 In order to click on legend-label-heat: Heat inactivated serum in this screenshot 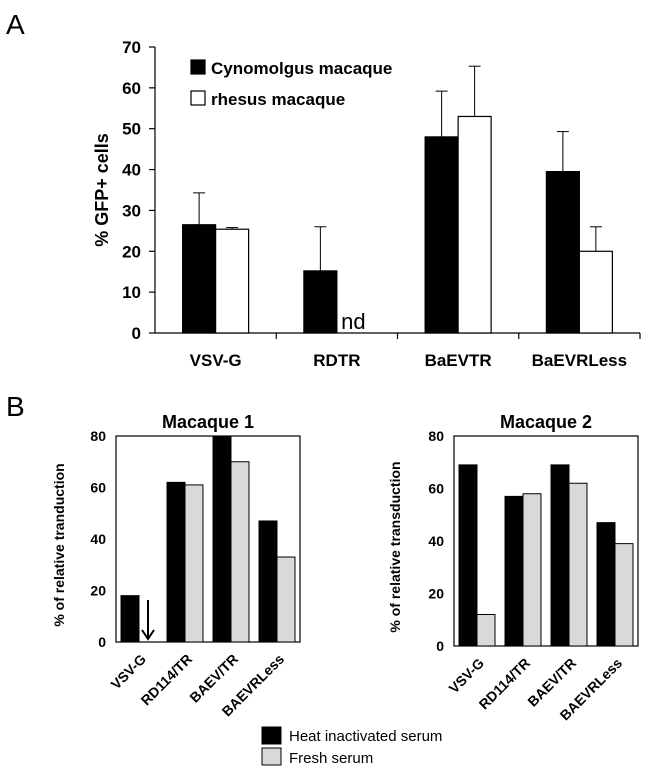, I will do `click(365, 736)`.